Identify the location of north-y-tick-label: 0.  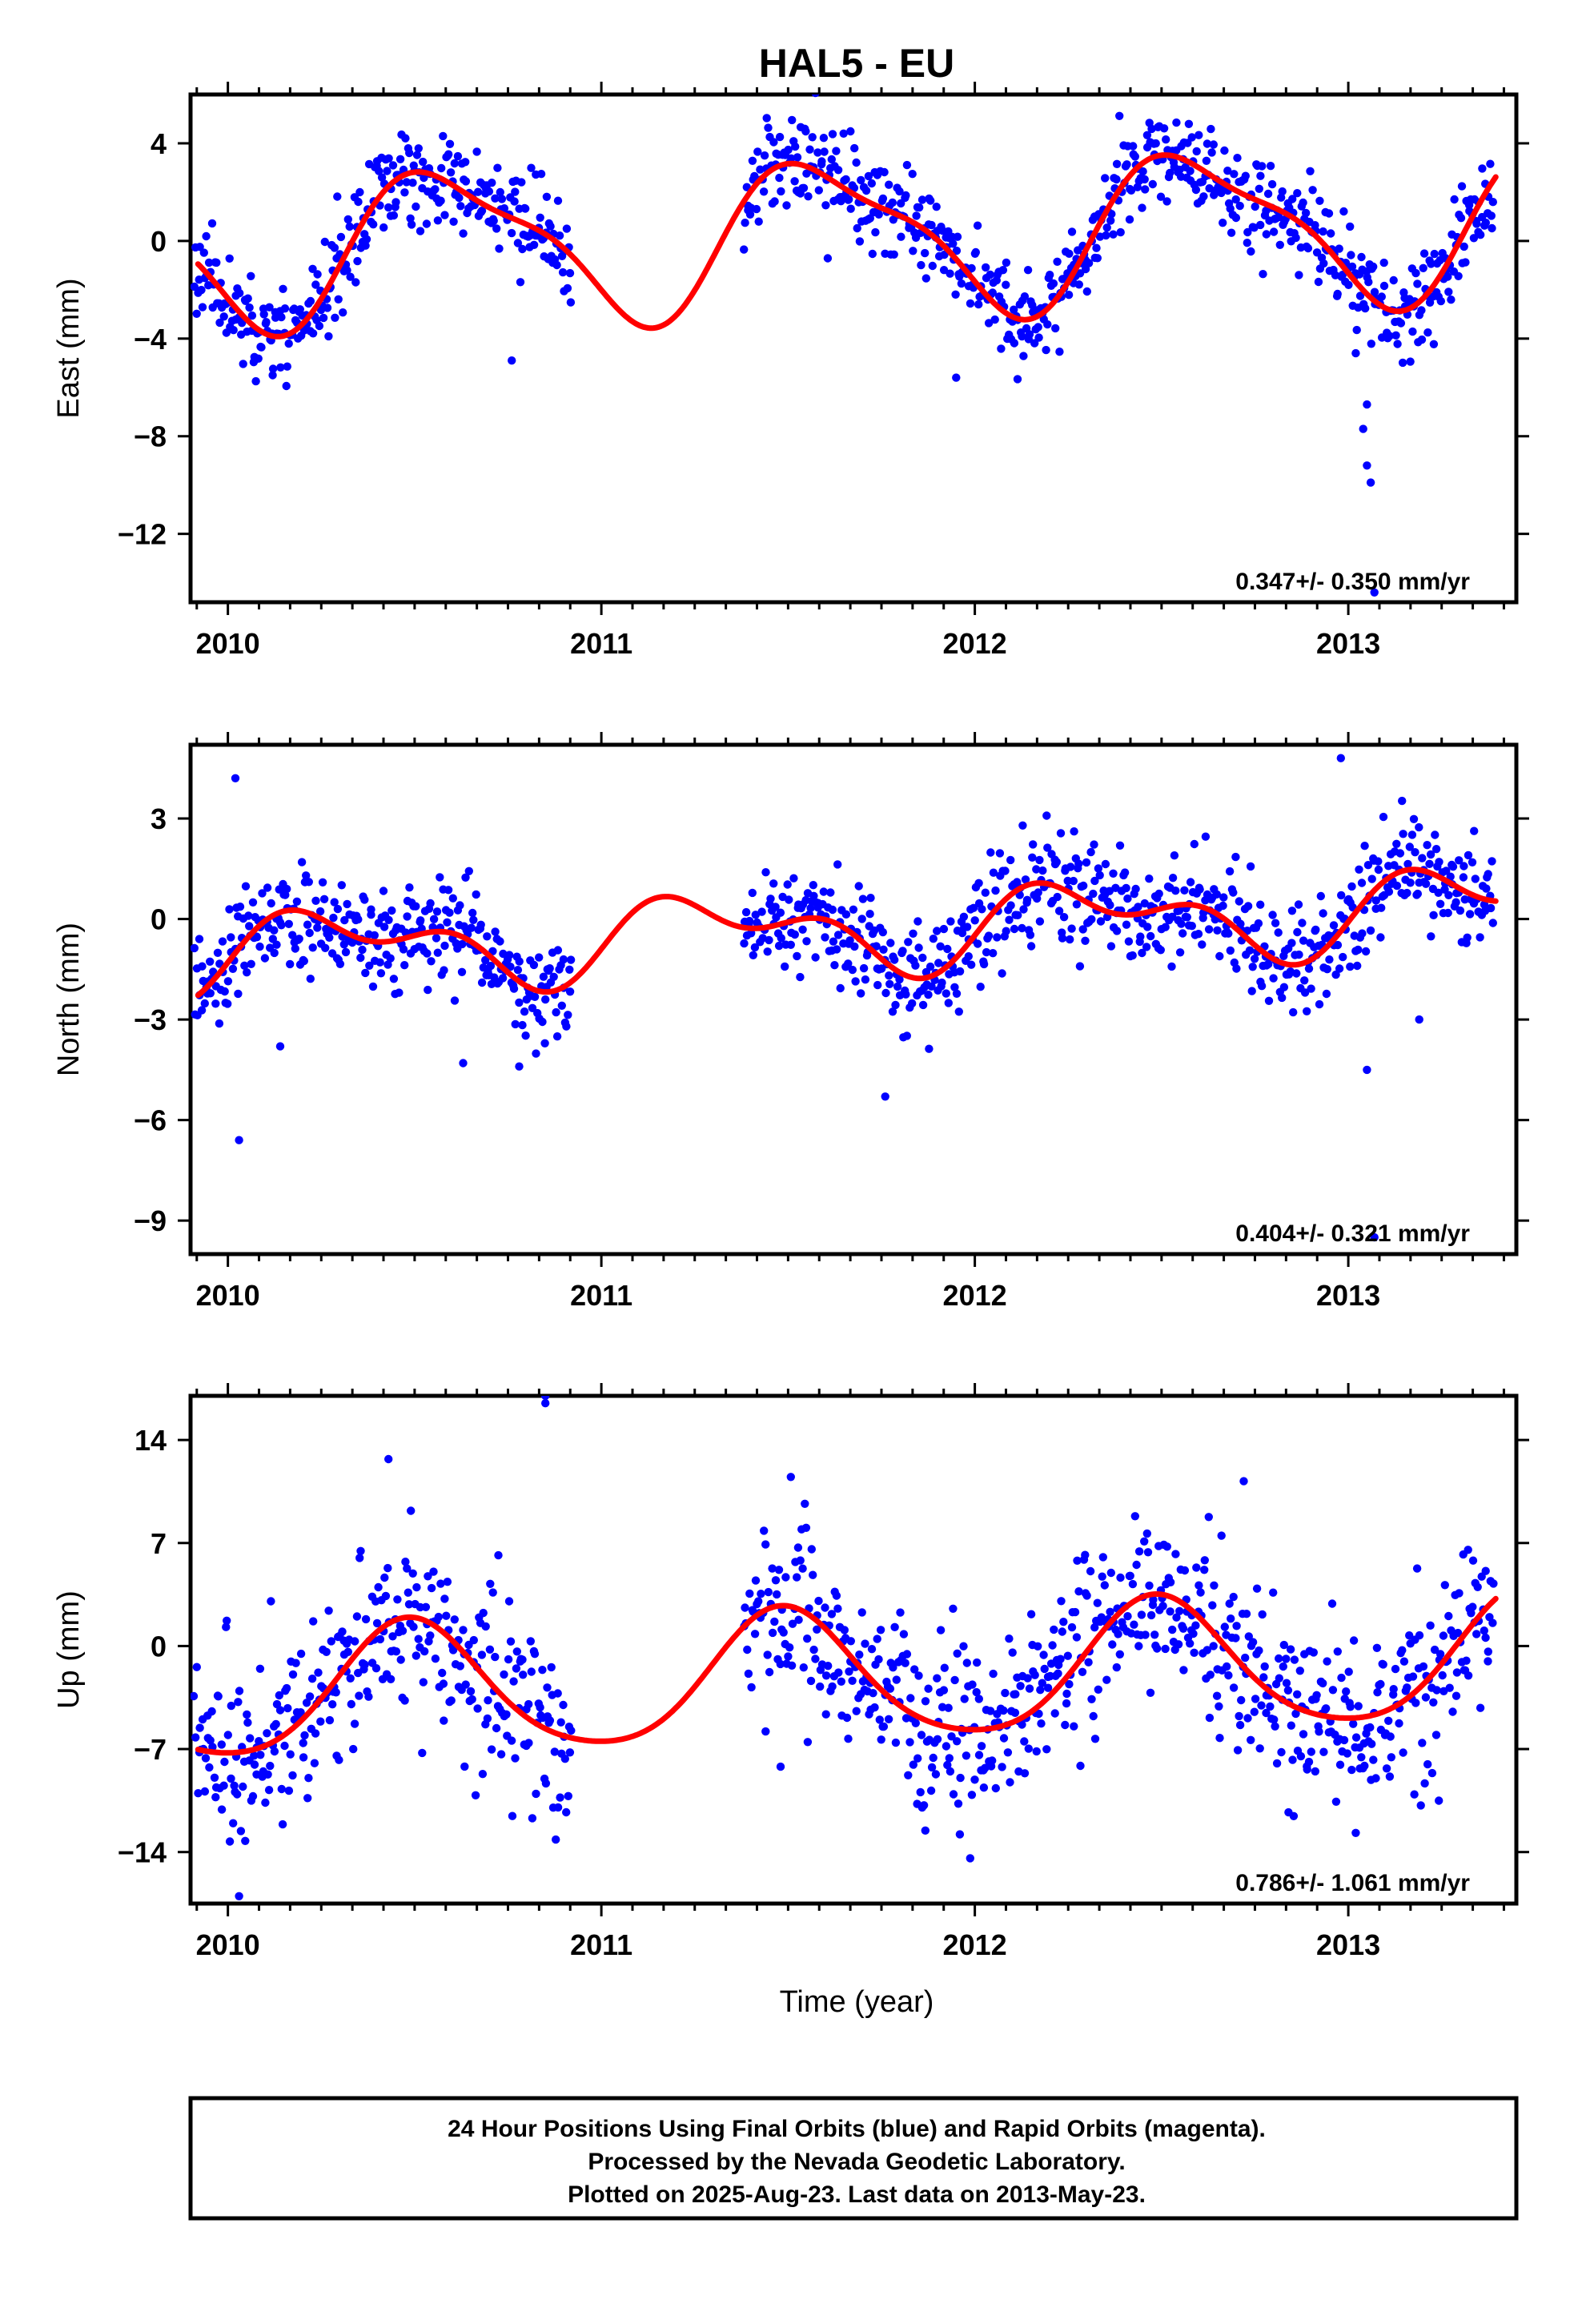
(159, 920).